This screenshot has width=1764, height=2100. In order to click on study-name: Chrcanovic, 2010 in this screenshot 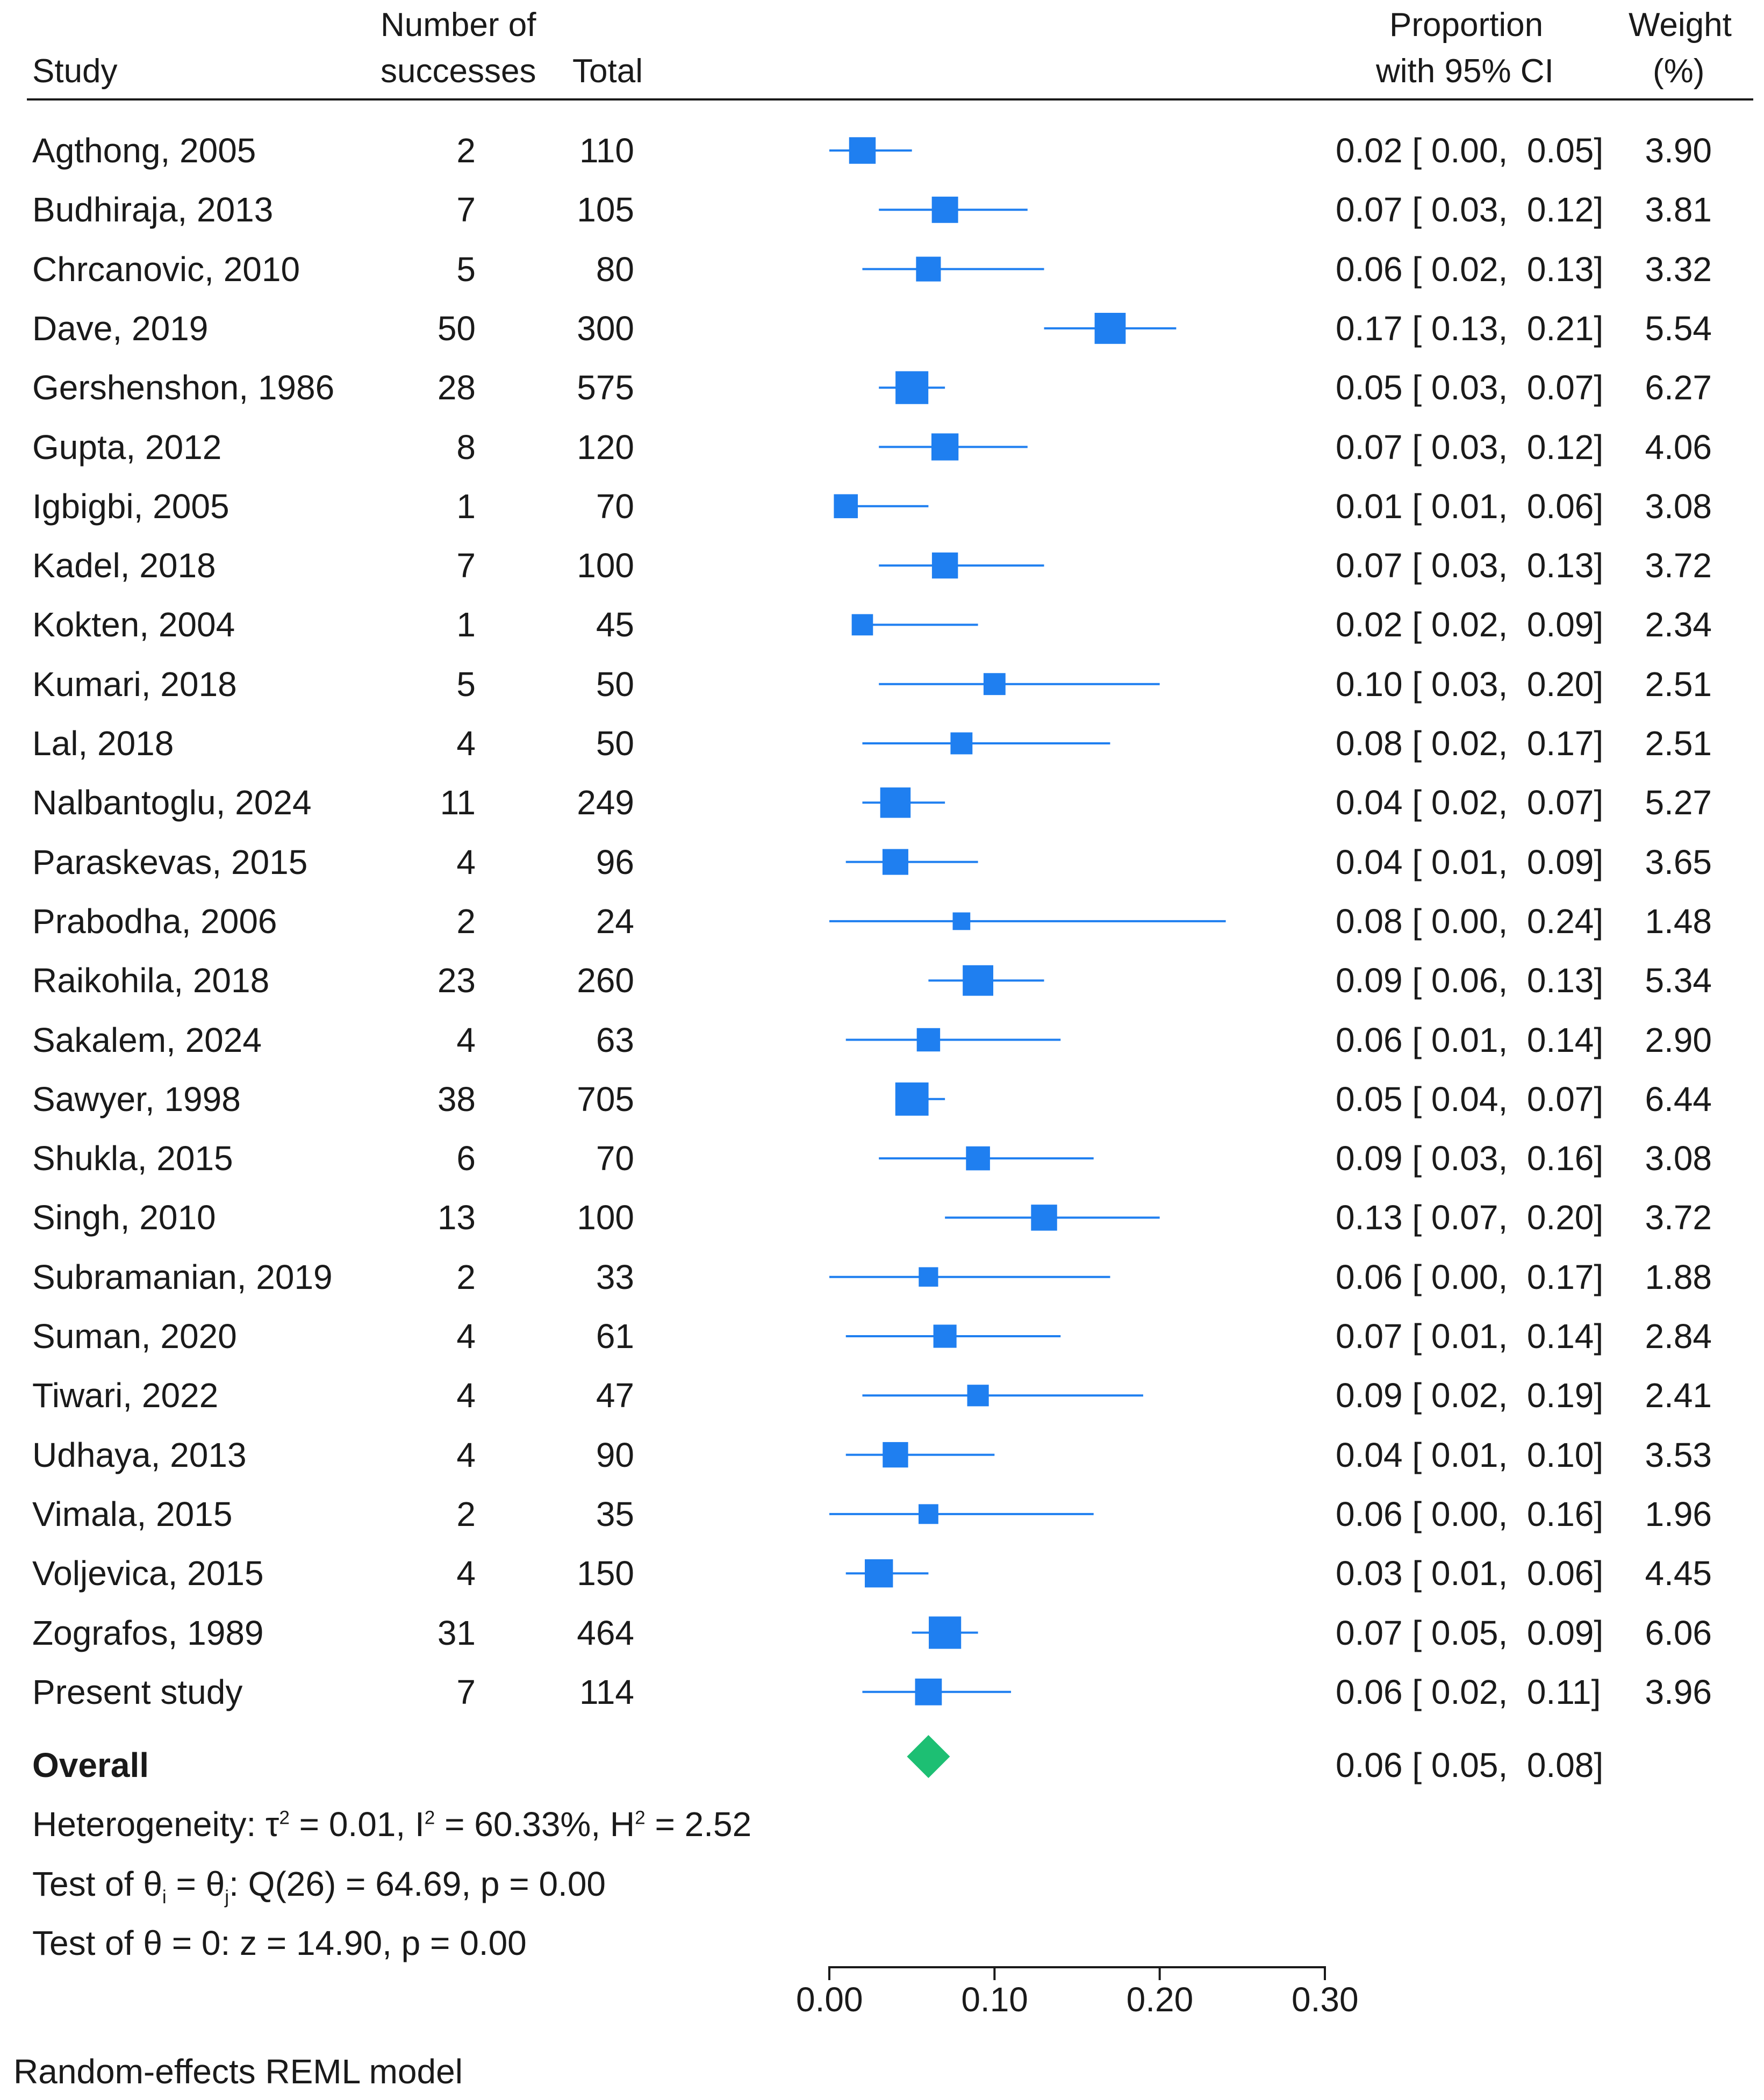, I will do `click(166, 269)`.